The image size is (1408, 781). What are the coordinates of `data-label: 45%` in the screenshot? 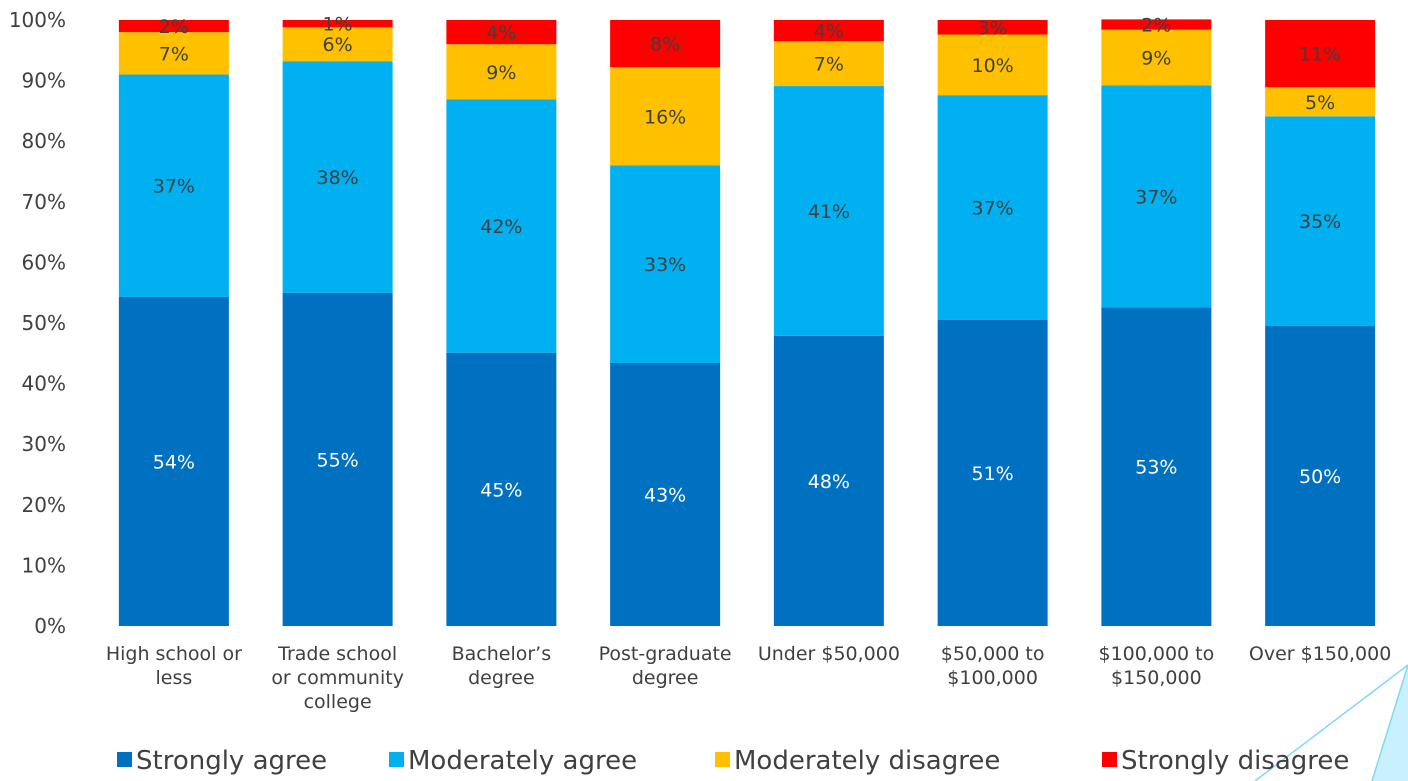 It's located at (501, 490).